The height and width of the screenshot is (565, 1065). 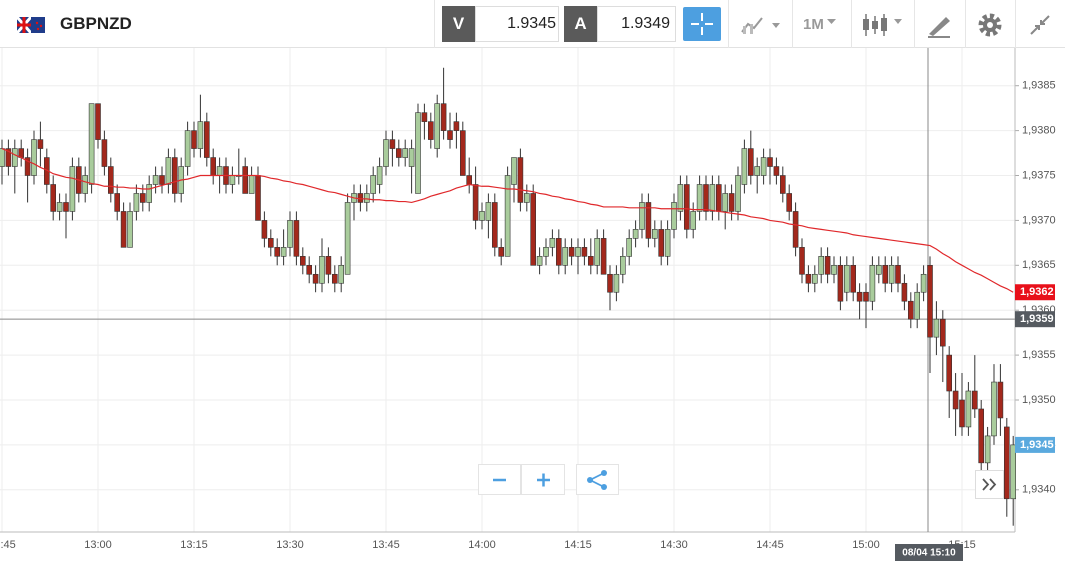 What do you see at coordinates (813, 24) in the screenshot?
I see `timeframe: 1M` at bounding box center [813, 24].